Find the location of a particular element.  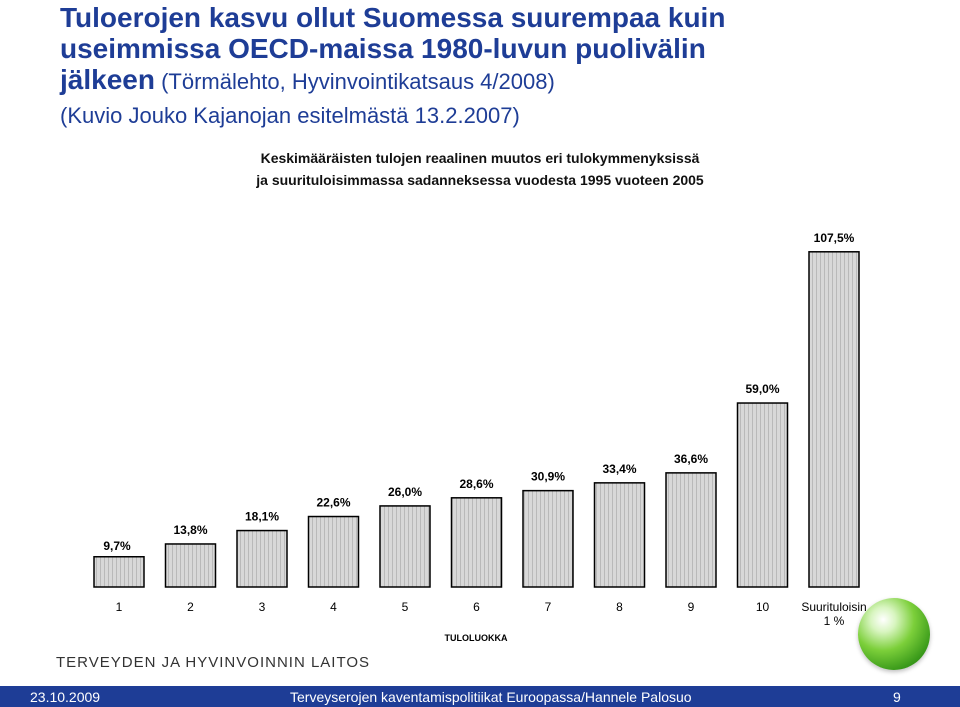

value-label-11: 107,5% is located at coordinates (834, 238).